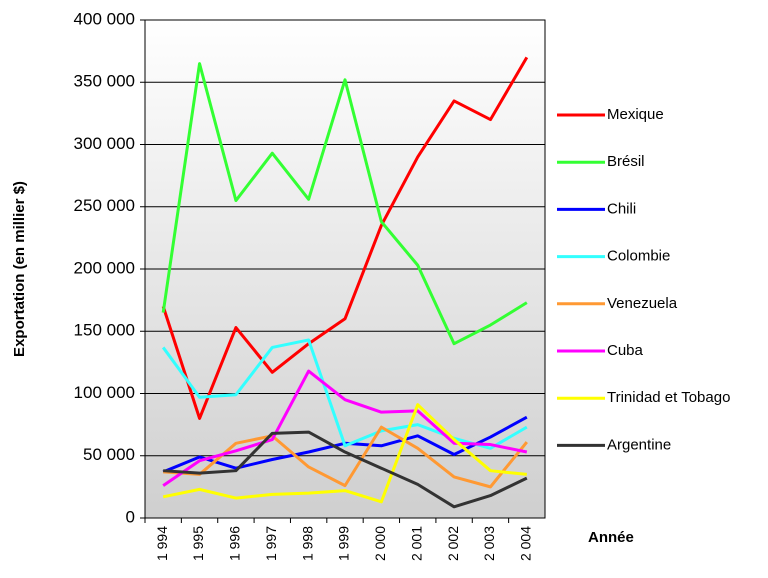 The image size is (768, 578). I want to click on y-tick-label: 300 000, so click(104, 143).